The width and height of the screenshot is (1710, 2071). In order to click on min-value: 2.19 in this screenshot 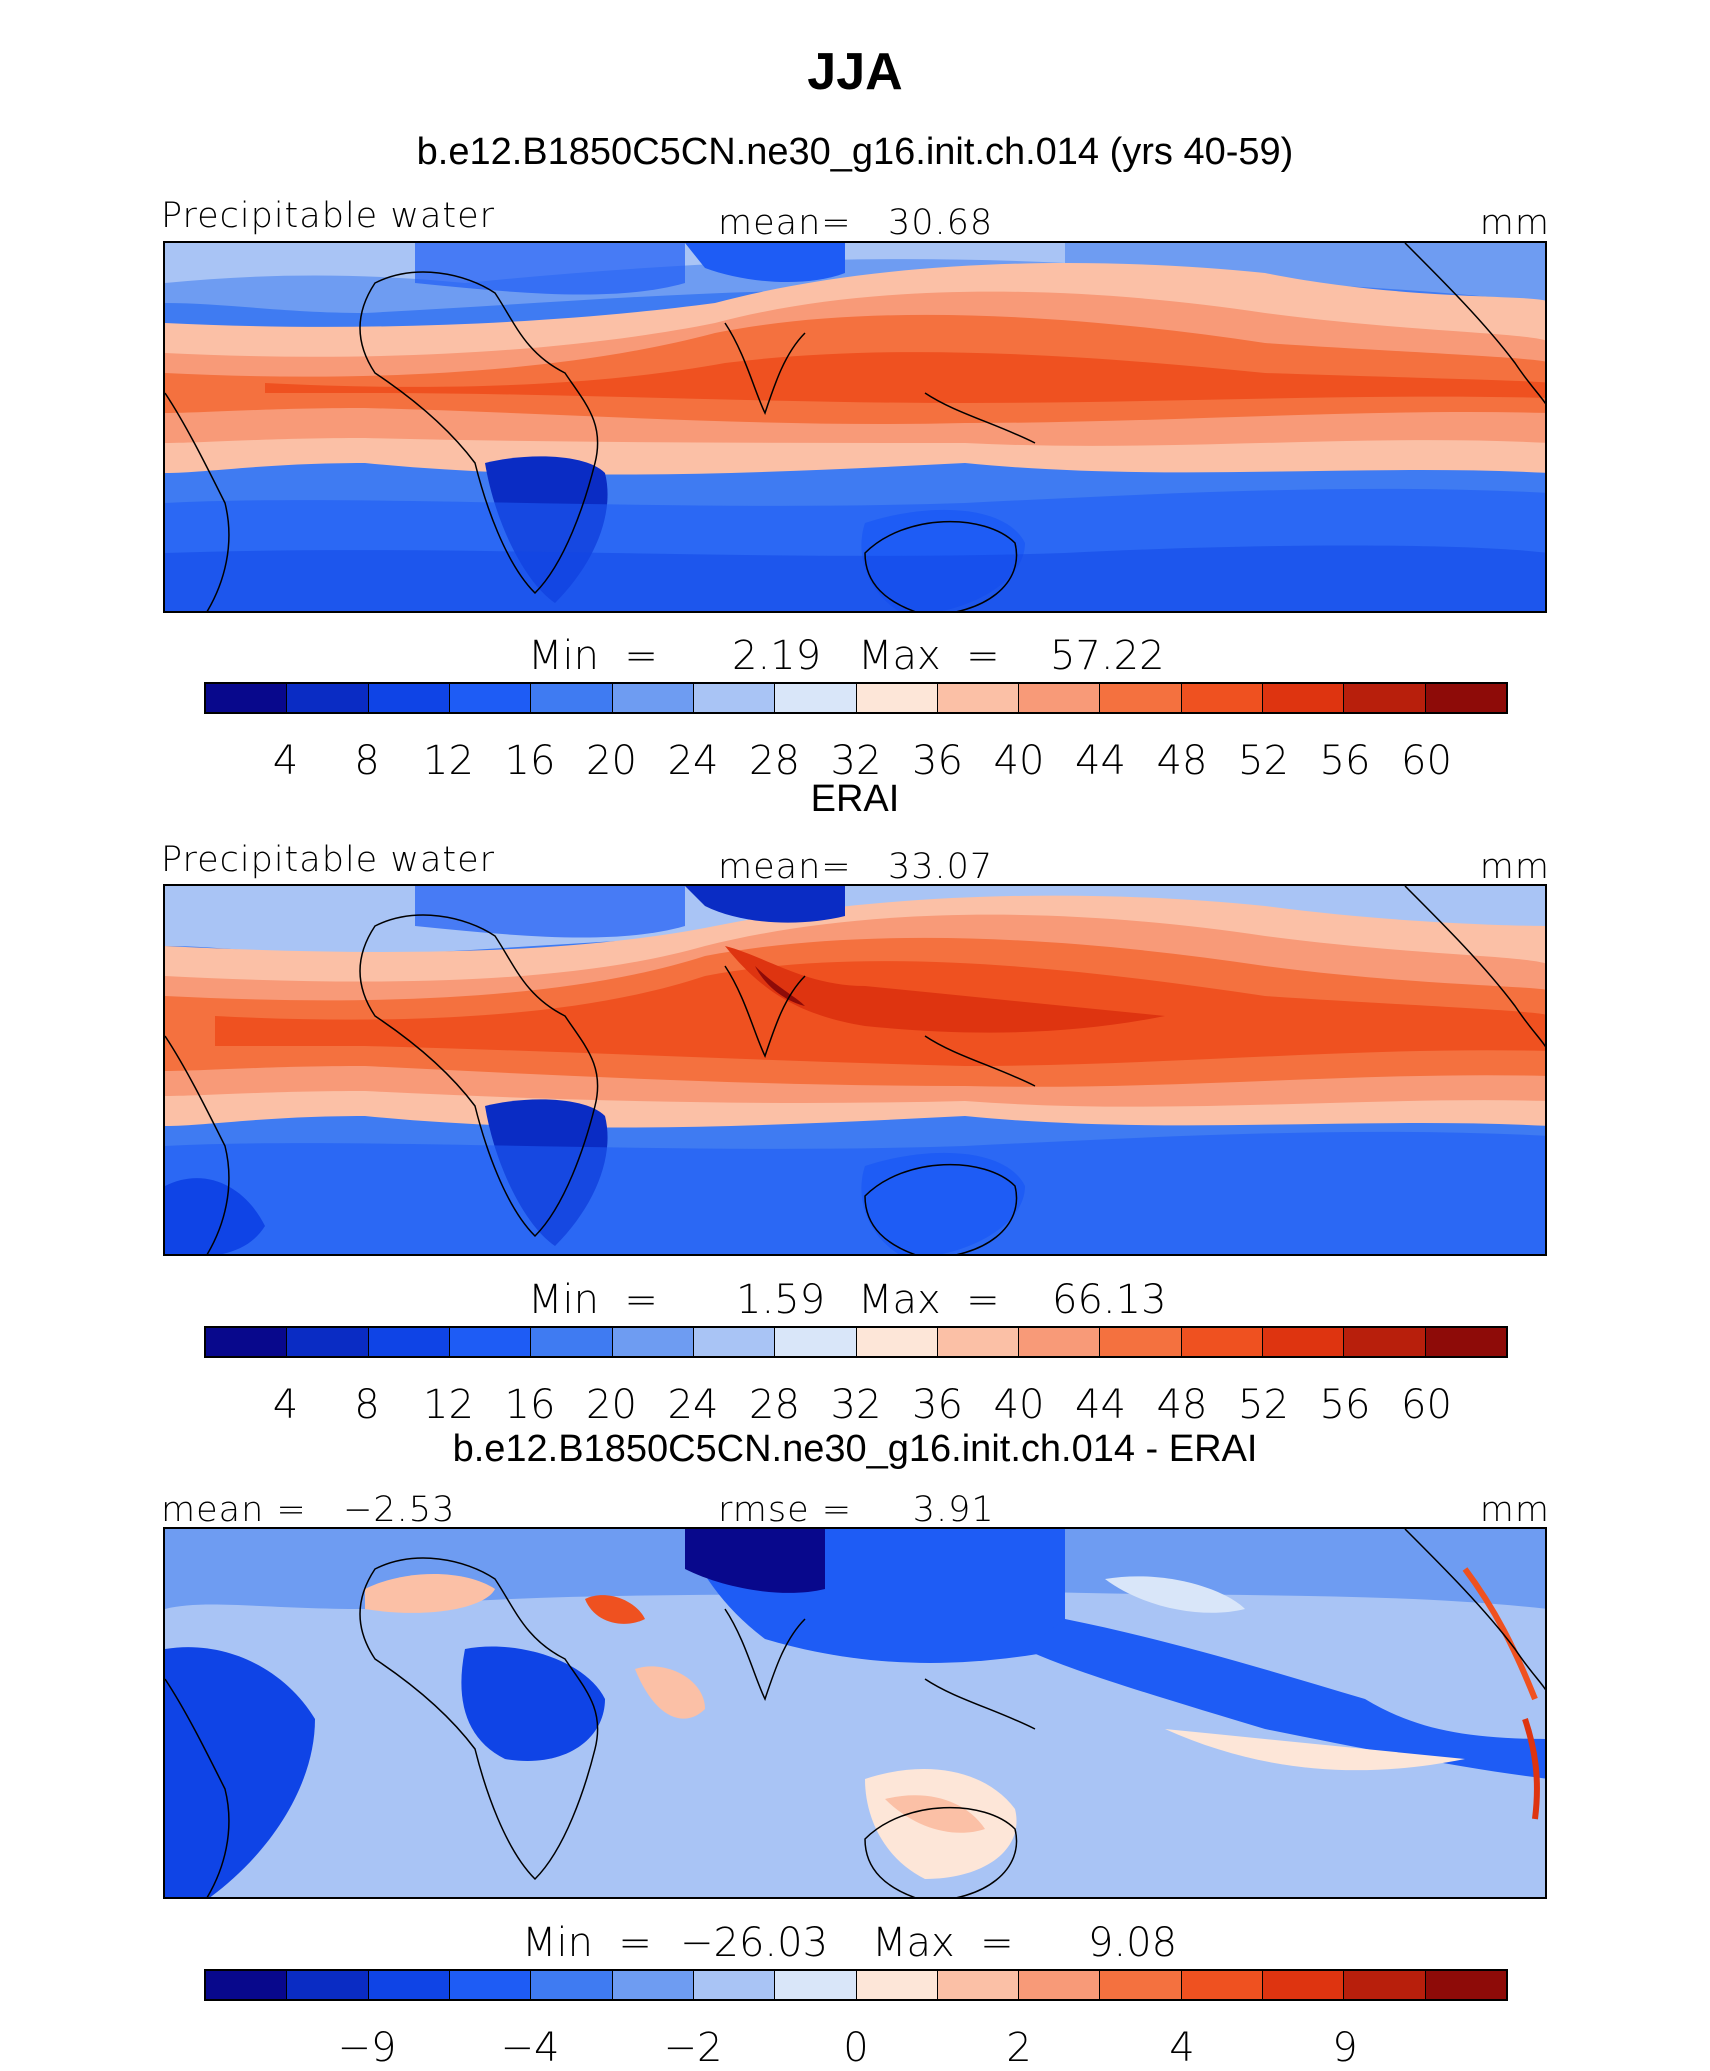, I will do `click(777, 656)`.